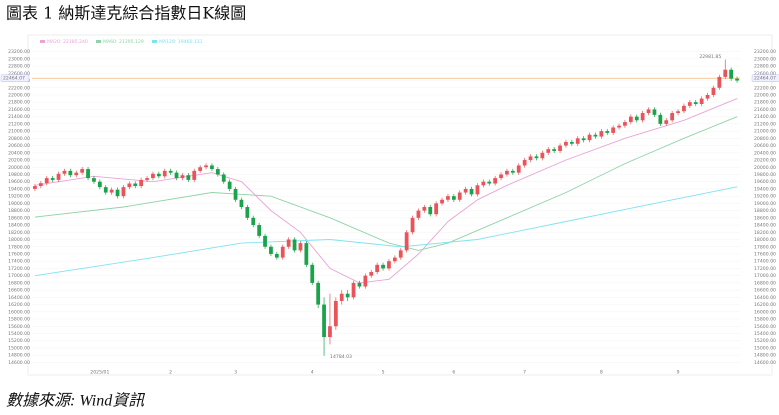  What do you see at coordinates (765, 233) in the screenshot?
I see `y-tick-label-right: 18200.00` at bounding box center [765, 233].